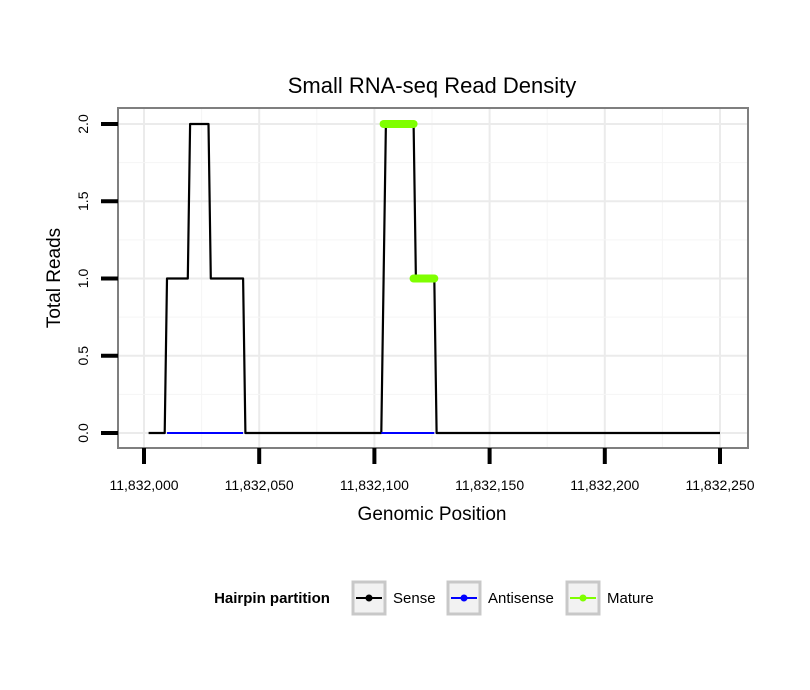  I want to click on chart-title: Small RNA-seq Read Density, so click(432, 85).